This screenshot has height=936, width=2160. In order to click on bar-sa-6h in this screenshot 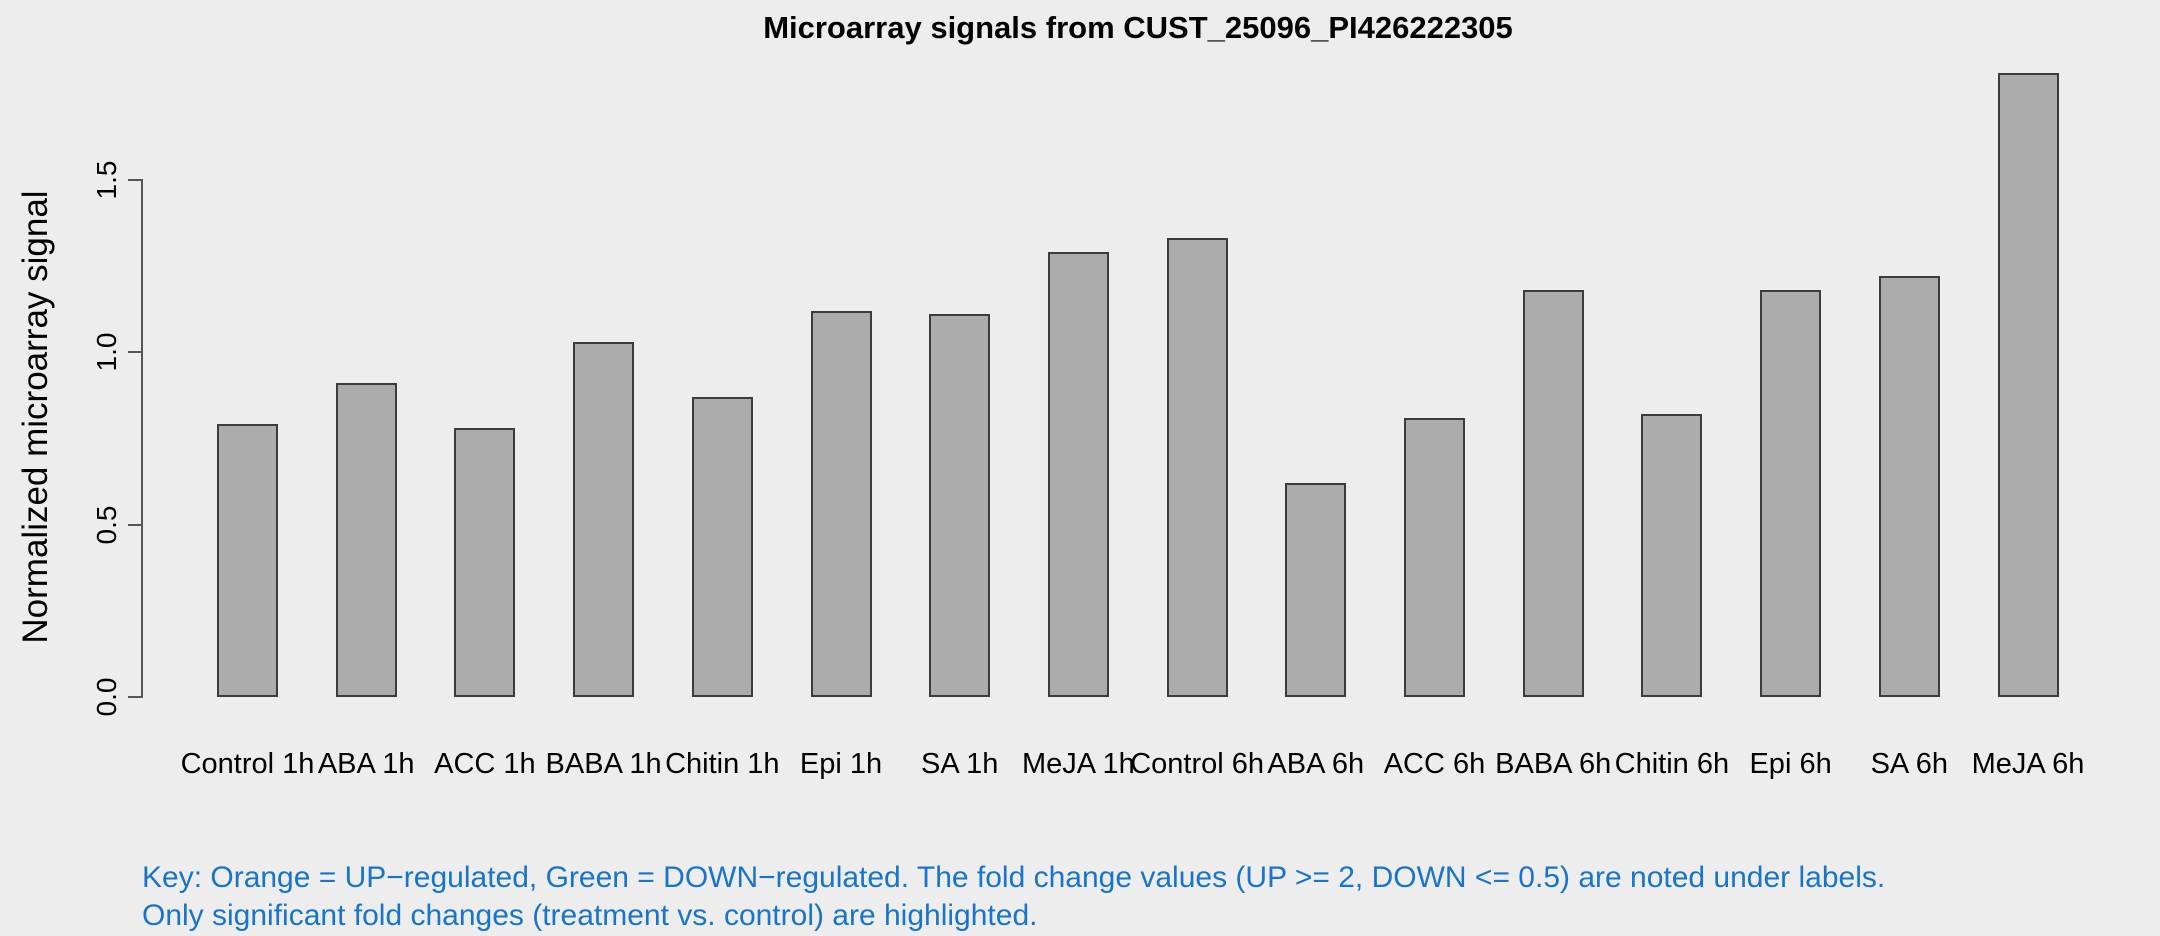, I will do `click(1909, 486)`.